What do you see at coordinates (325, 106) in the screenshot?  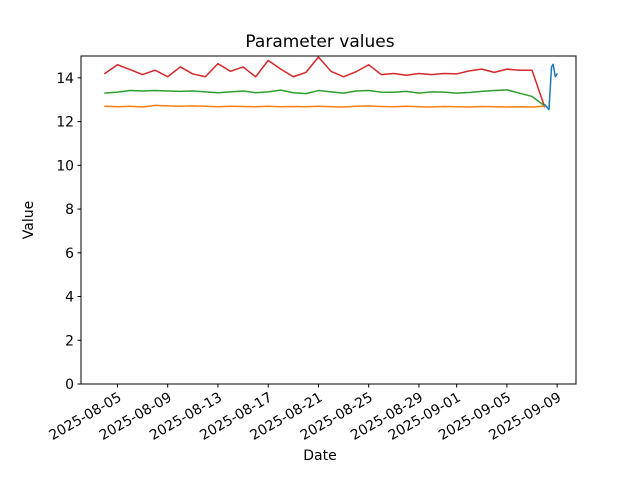 I see `series-orange` at bounding box center [325, 106].